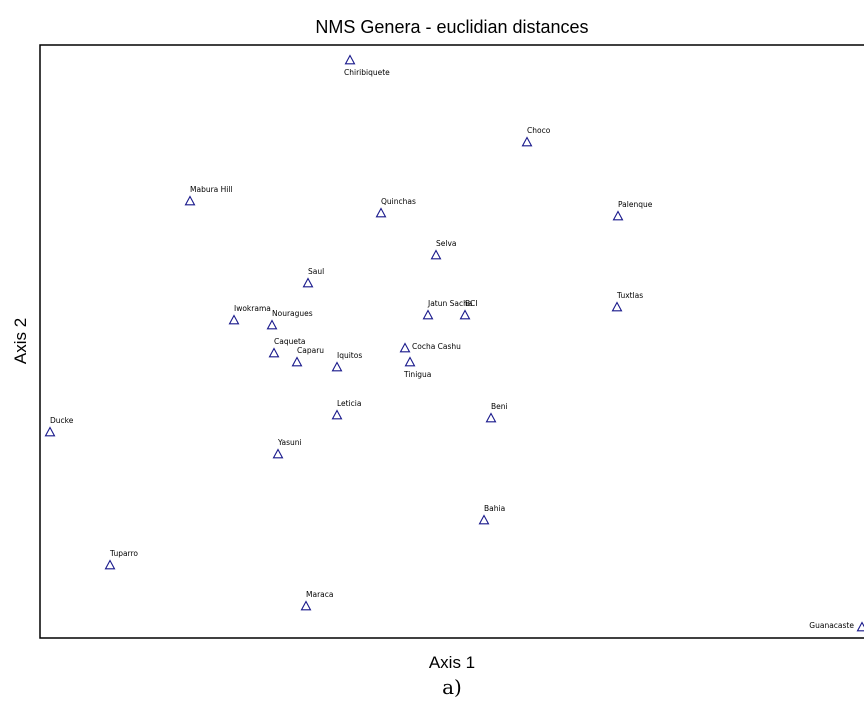  I want to click on data-point-label: Tuparro, so click(123, 553).